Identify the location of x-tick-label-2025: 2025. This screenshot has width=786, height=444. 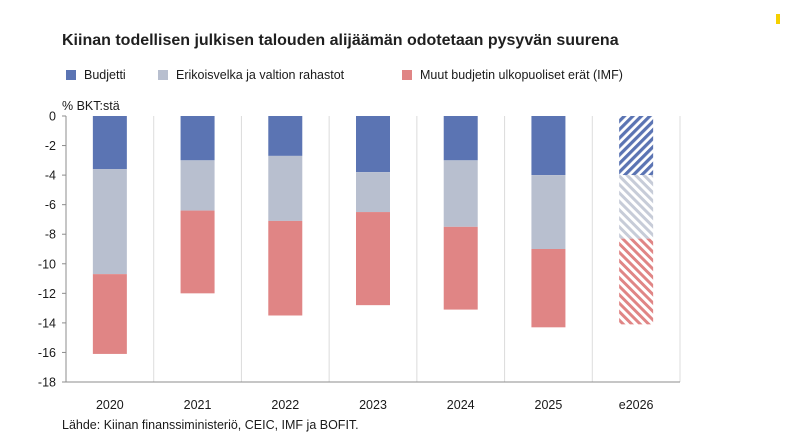
(549, 405).